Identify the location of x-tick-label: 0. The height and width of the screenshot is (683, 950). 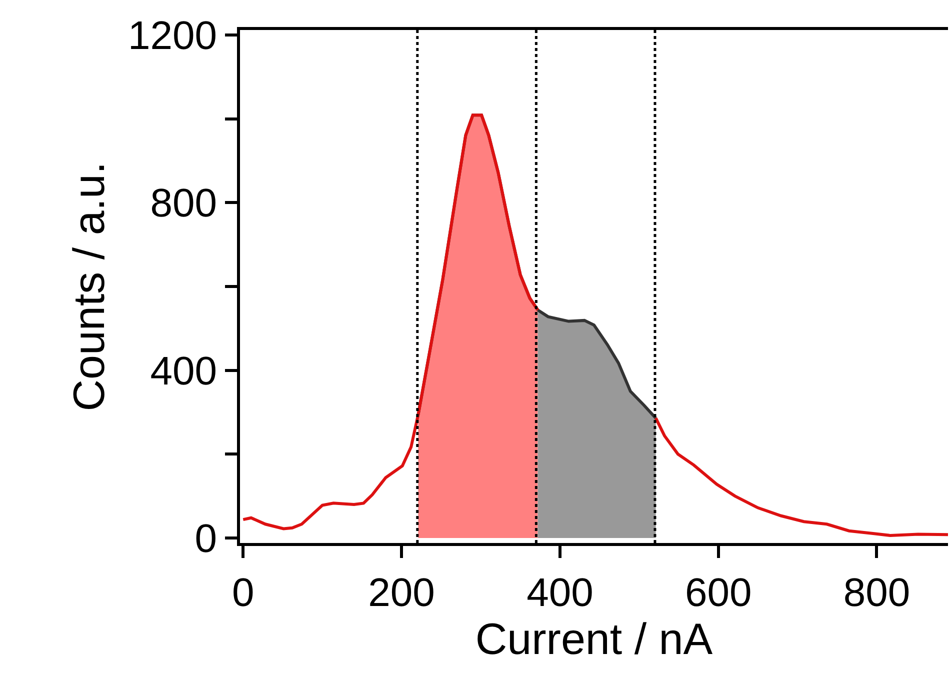
(243, 593).